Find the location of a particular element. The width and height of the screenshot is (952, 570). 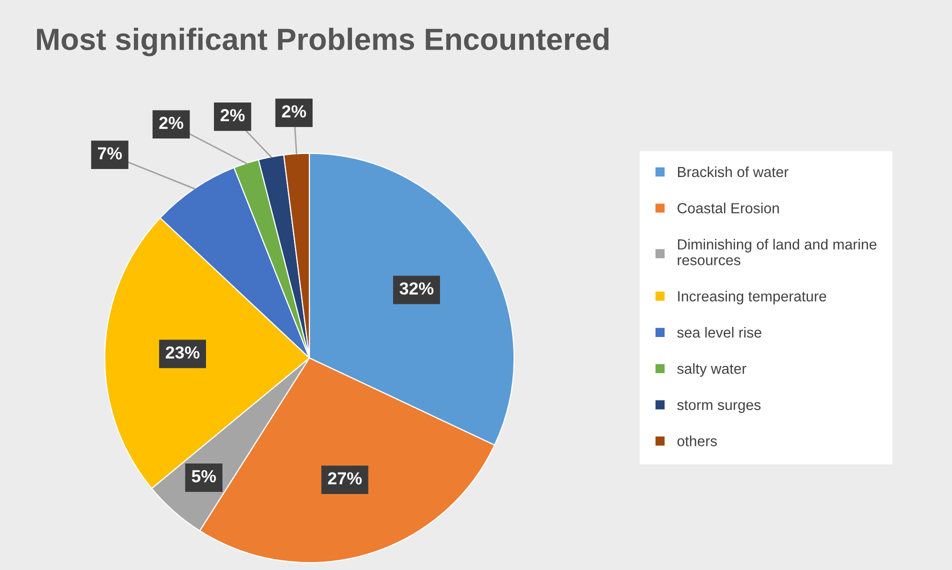

data-label: 27% is located at coordinates (345, 478).